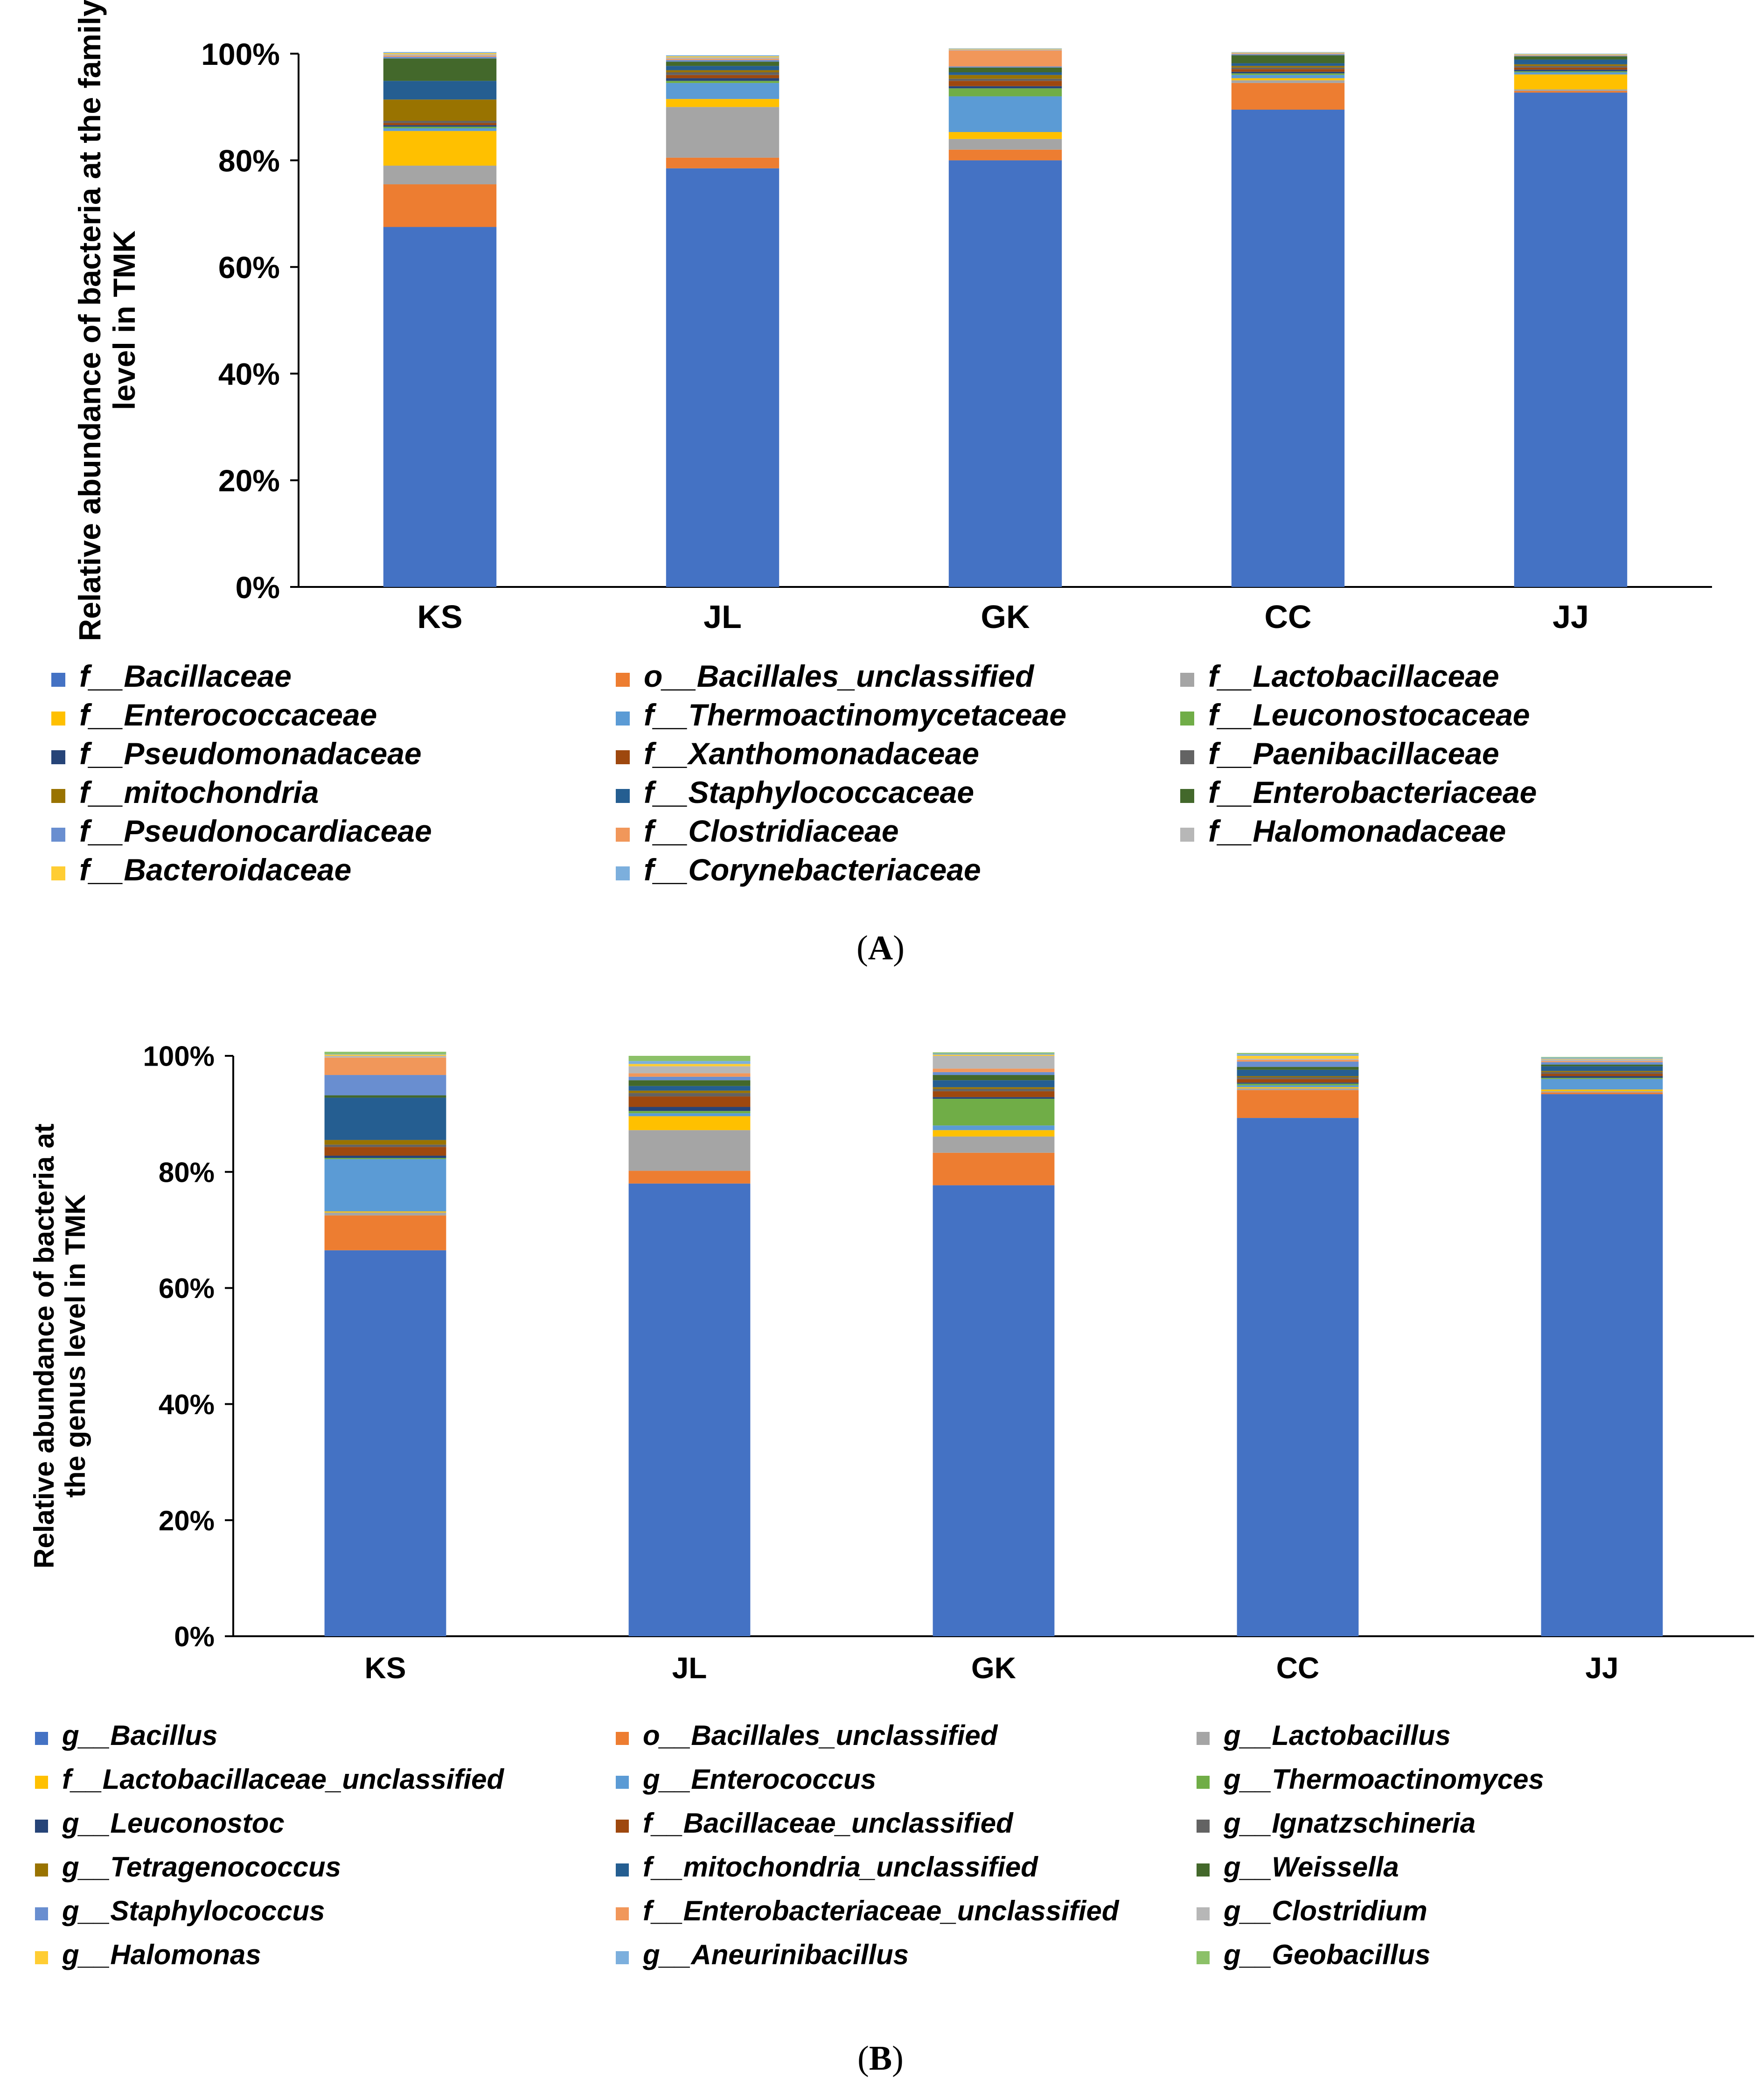 This screenshot has width=1761, height=2100. Describe the element at coordinates (1005, 79) in the screenshot. I see `bar-segment-gk-f-paenibacillaceae` at that location.